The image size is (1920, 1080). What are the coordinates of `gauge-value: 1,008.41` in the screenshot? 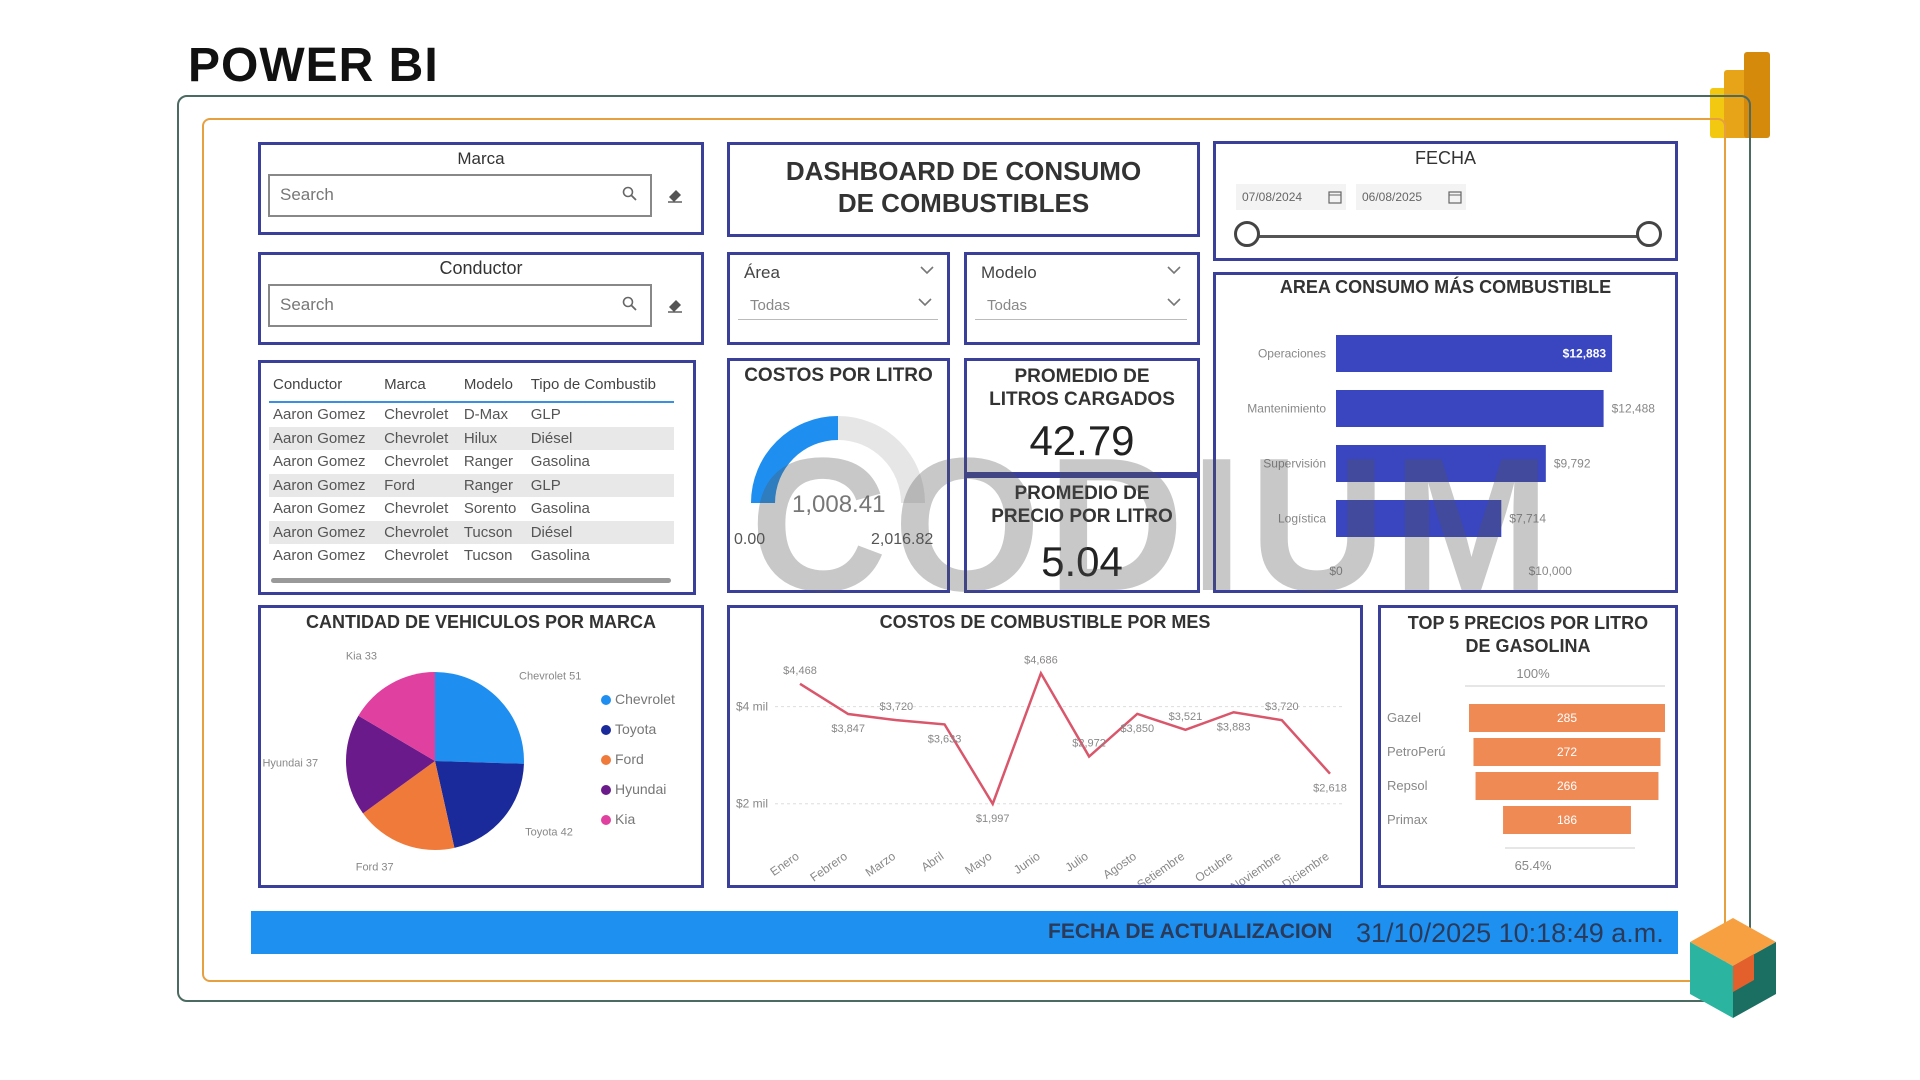 It's located at (839, 504).